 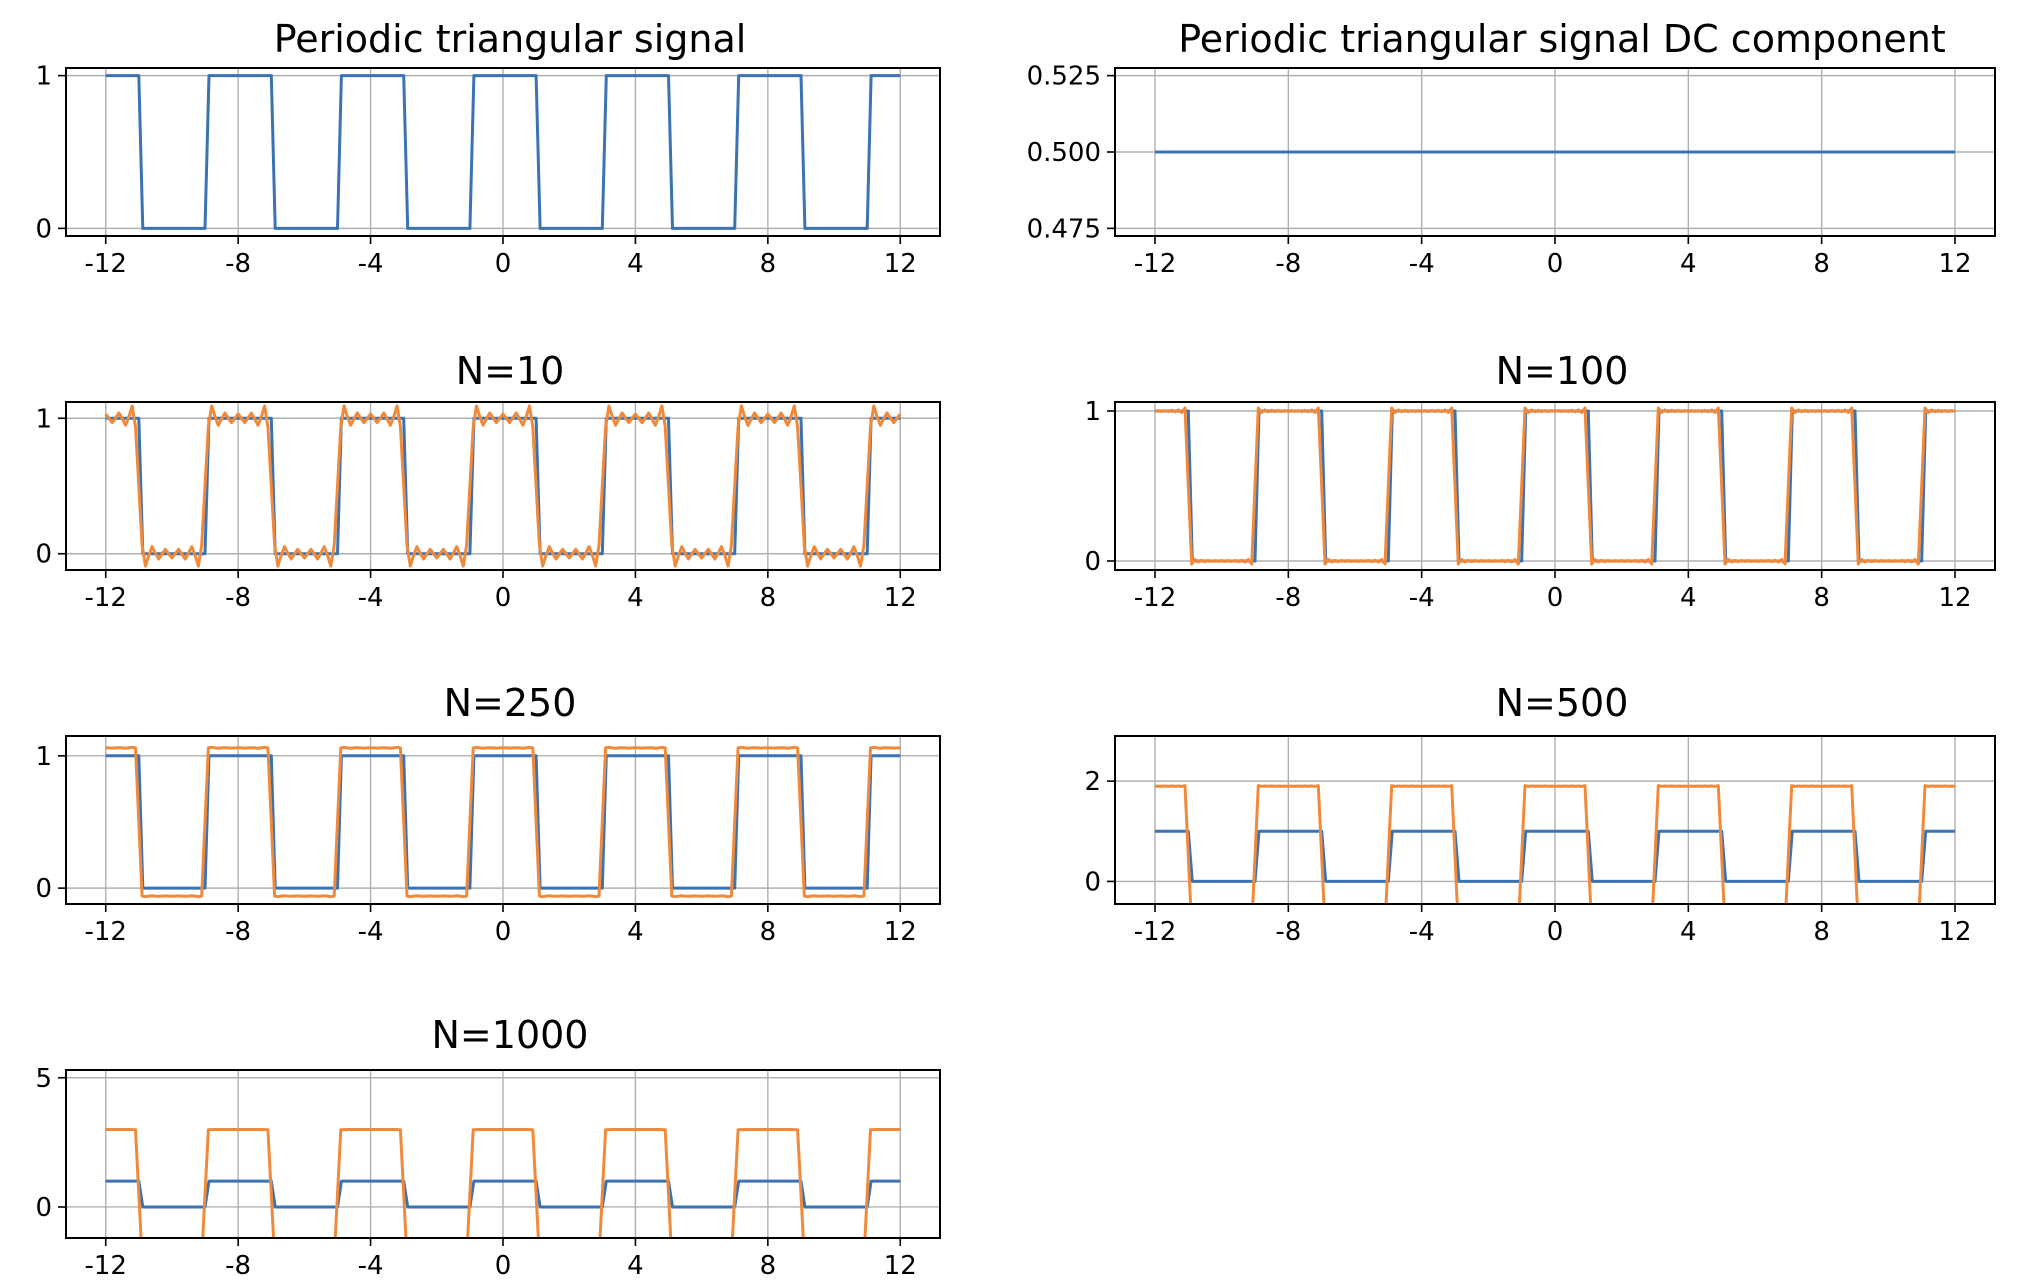 I want to click on panel-title: N=500, so click(x=1562, y=703).